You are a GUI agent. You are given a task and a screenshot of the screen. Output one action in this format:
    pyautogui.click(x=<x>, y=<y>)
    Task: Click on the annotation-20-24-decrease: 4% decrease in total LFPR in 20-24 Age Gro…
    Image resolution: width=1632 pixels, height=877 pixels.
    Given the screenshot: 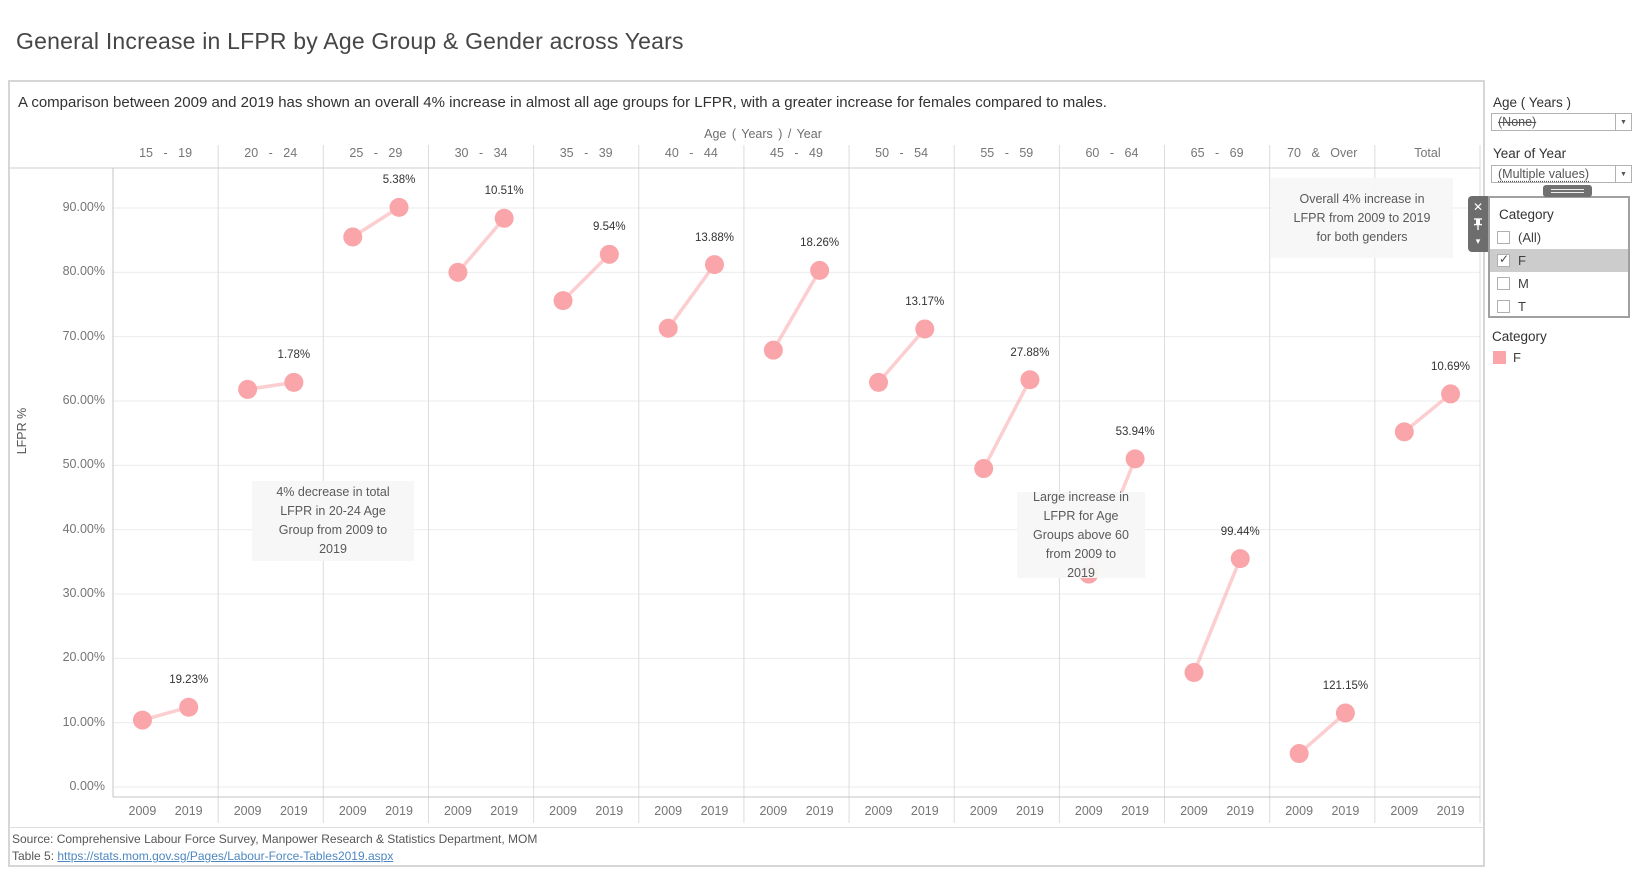 What is the action you would take?
    pyautogui.click(x=333, y=521)
    